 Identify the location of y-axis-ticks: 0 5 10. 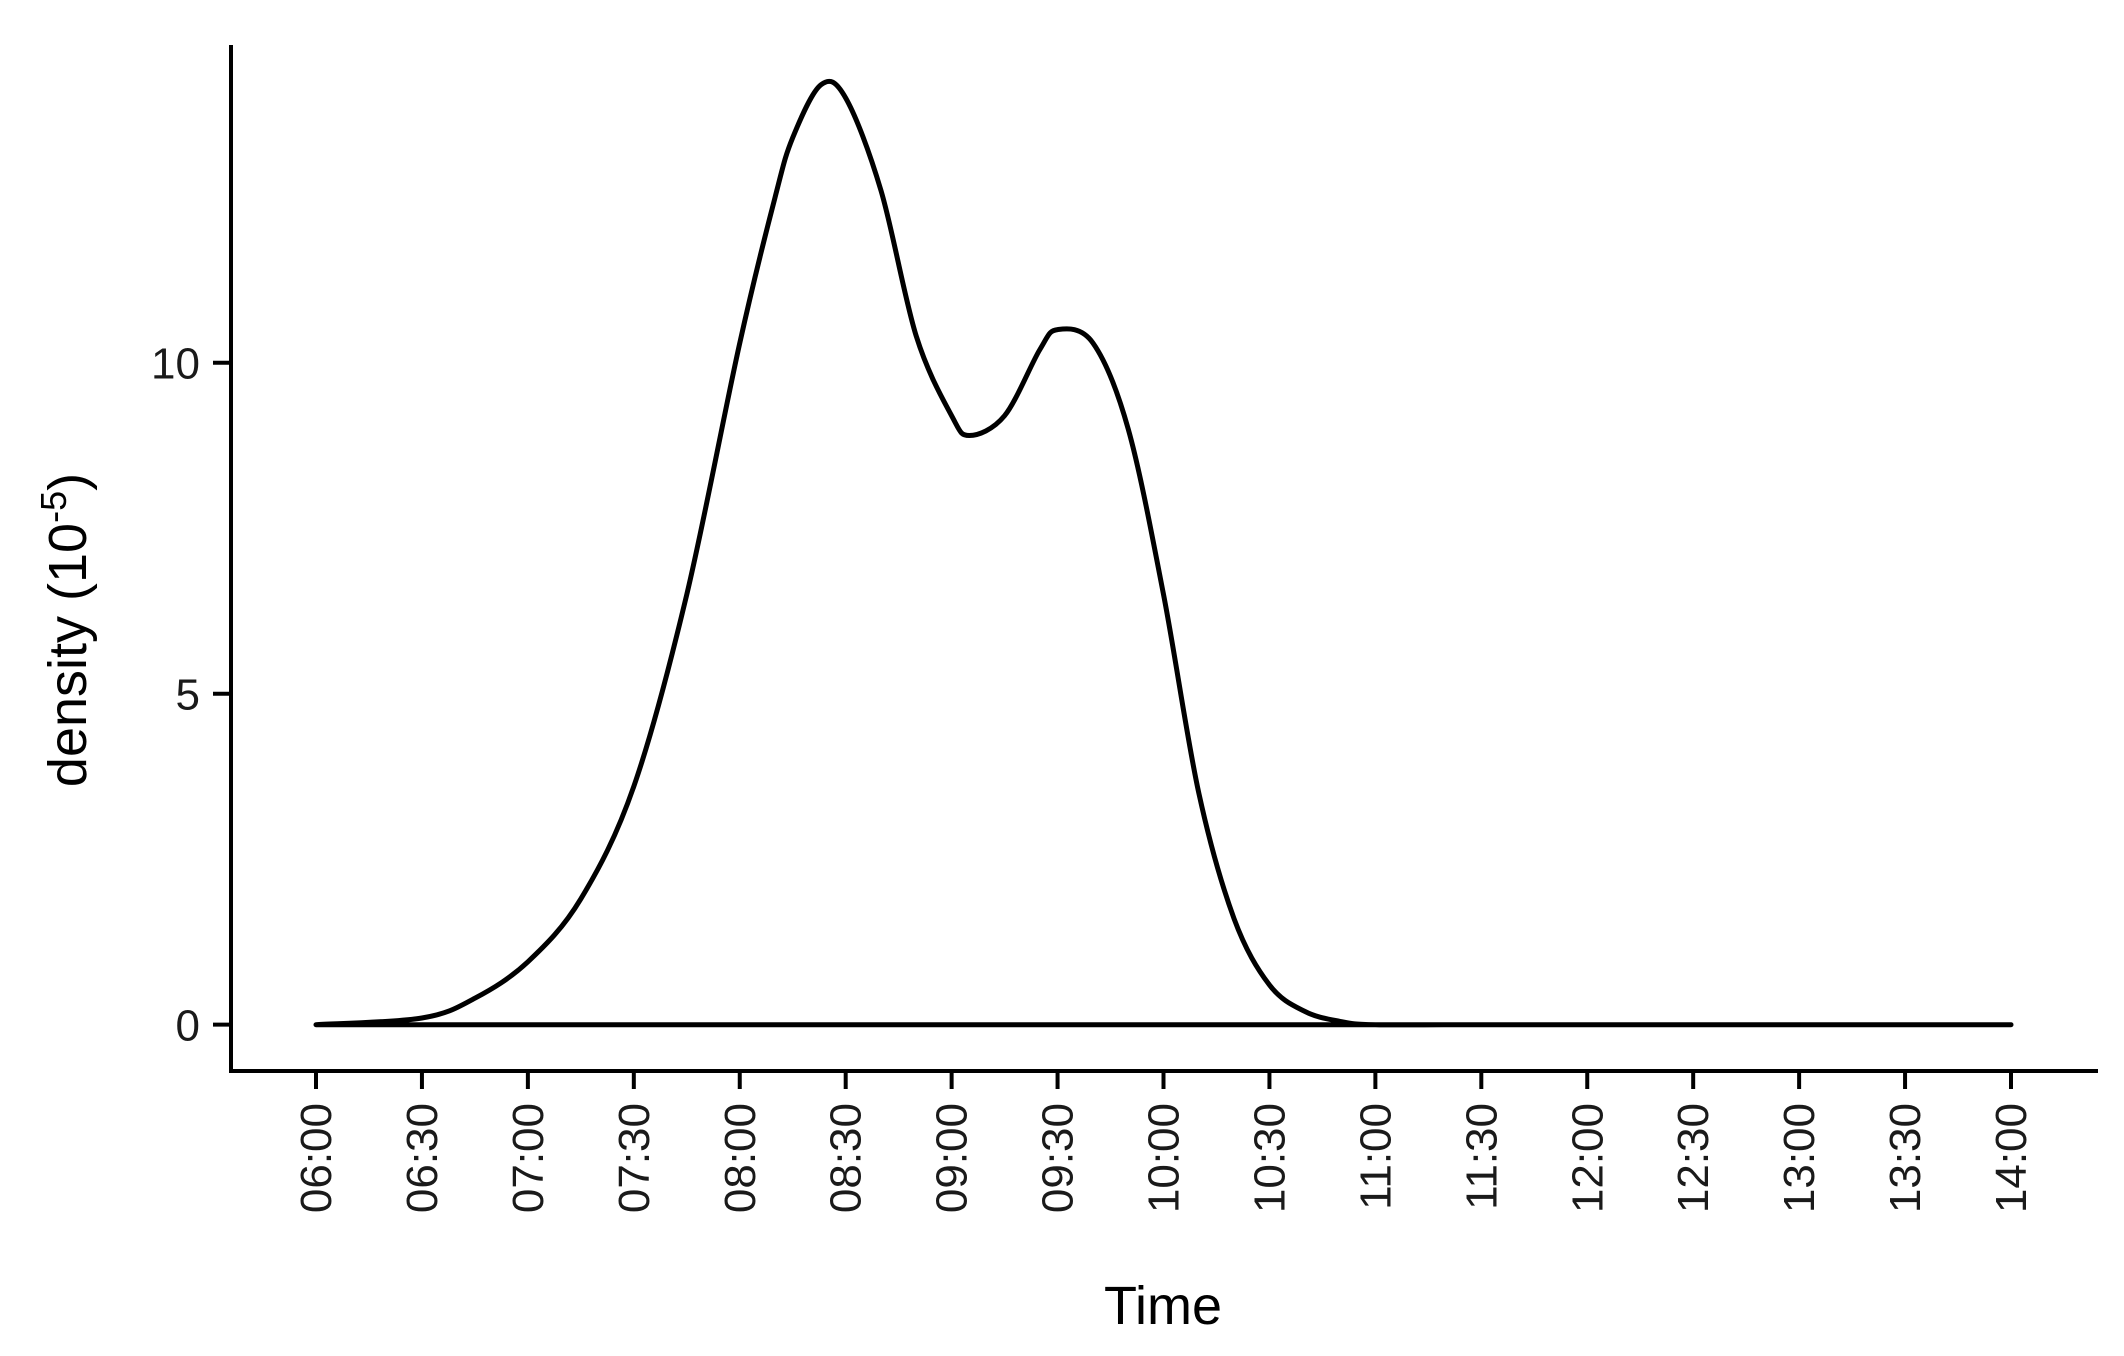
(191, 695).